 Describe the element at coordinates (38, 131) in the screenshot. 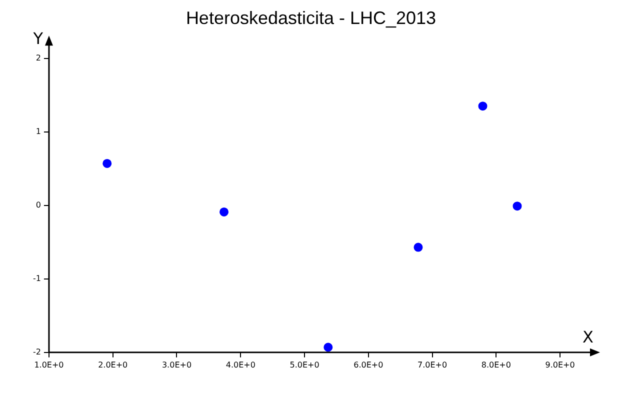

I see `y-tick-label: 1` at that location.